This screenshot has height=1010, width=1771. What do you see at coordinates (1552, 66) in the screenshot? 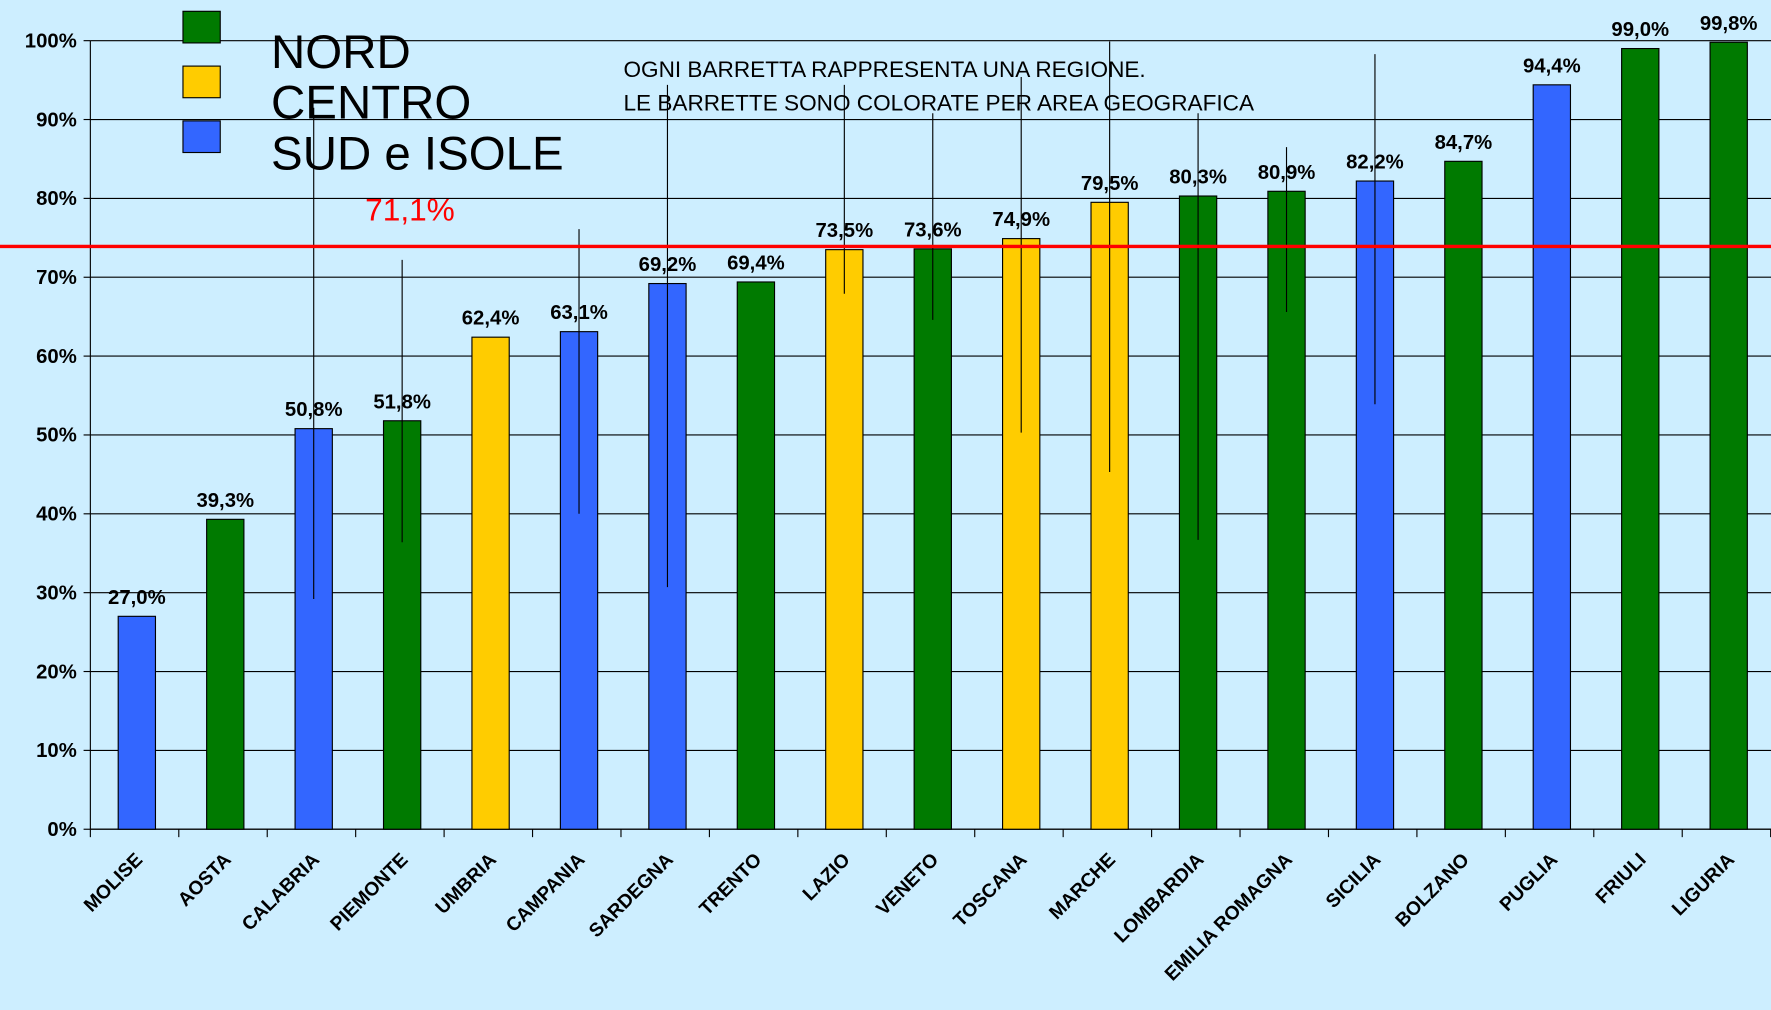
I see `value-label: 94,4%` at bounding box center [1552, 66].